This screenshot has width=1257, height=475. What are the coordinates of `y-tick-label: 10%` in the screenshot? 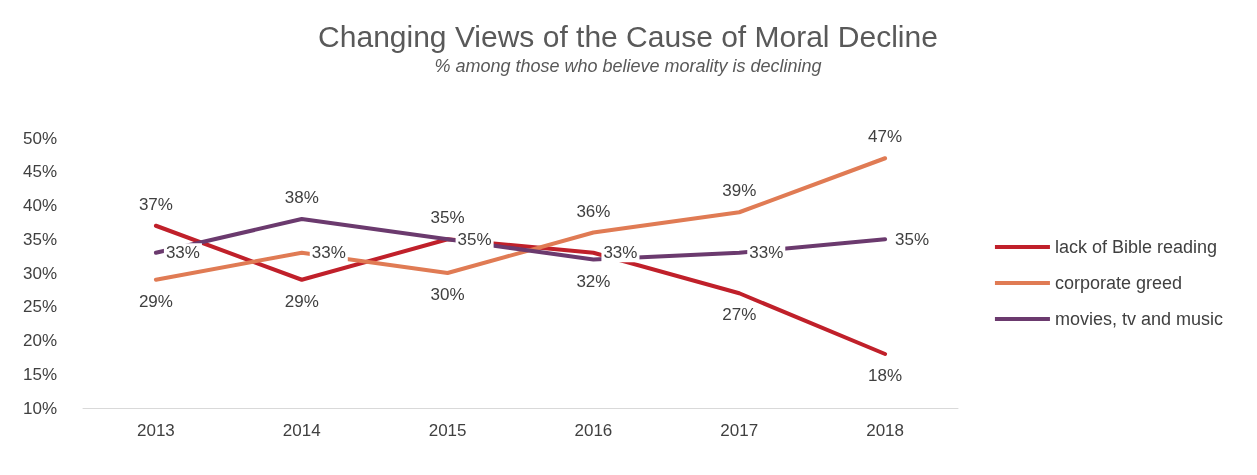 It's located at (40, 408).